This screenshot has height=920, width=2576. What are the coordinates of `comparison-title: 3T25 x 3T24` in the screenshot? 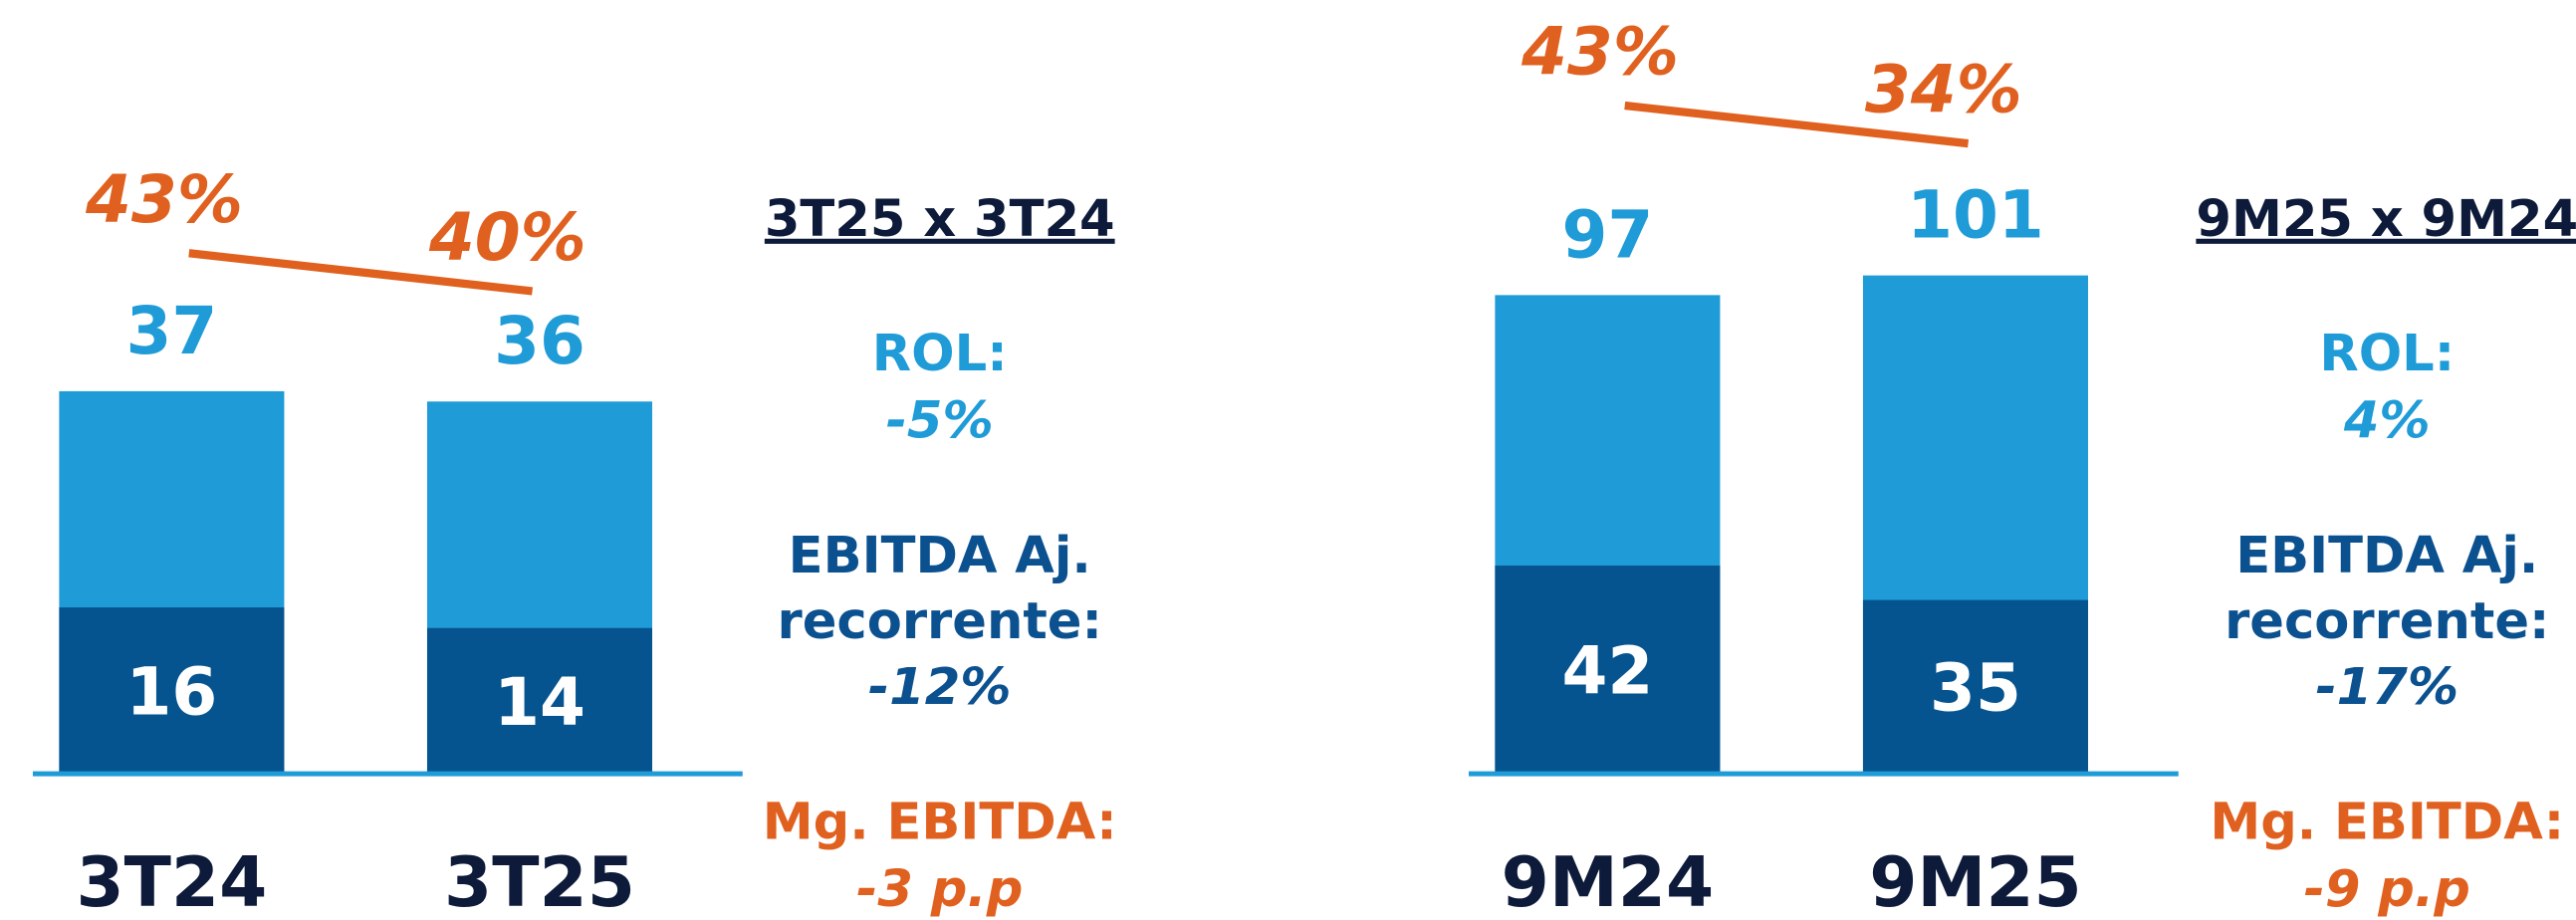 It's located at (940, 219).